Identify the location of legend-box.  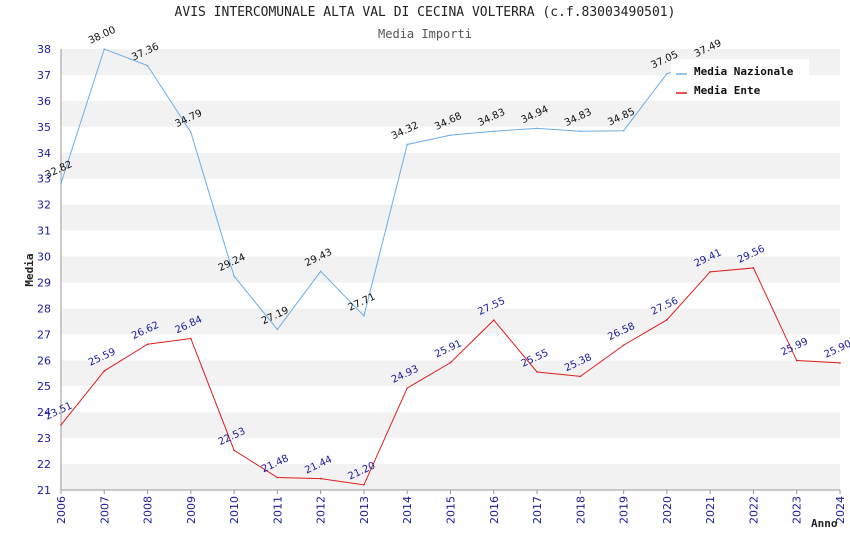
(740, 80).